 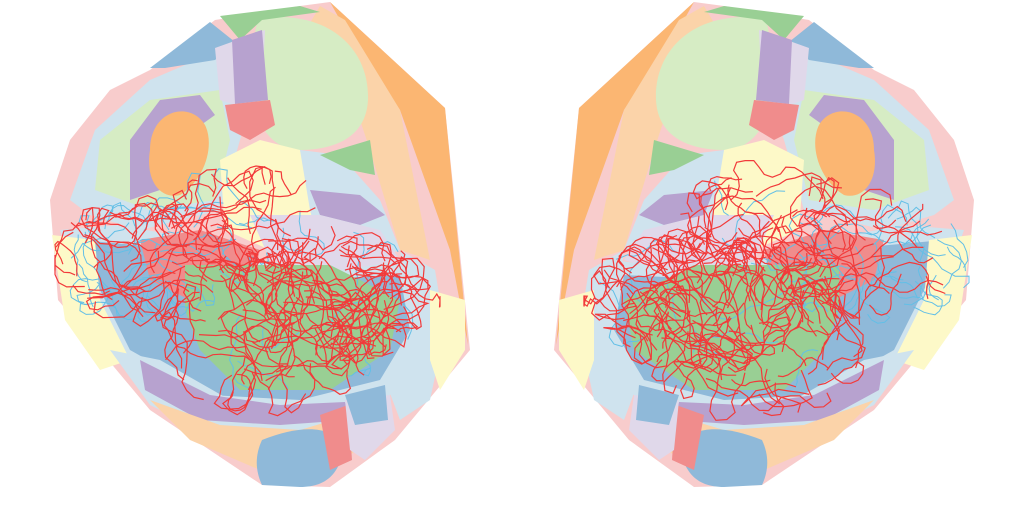 I want to click on region-purple-column, so click(x=774, y=67).